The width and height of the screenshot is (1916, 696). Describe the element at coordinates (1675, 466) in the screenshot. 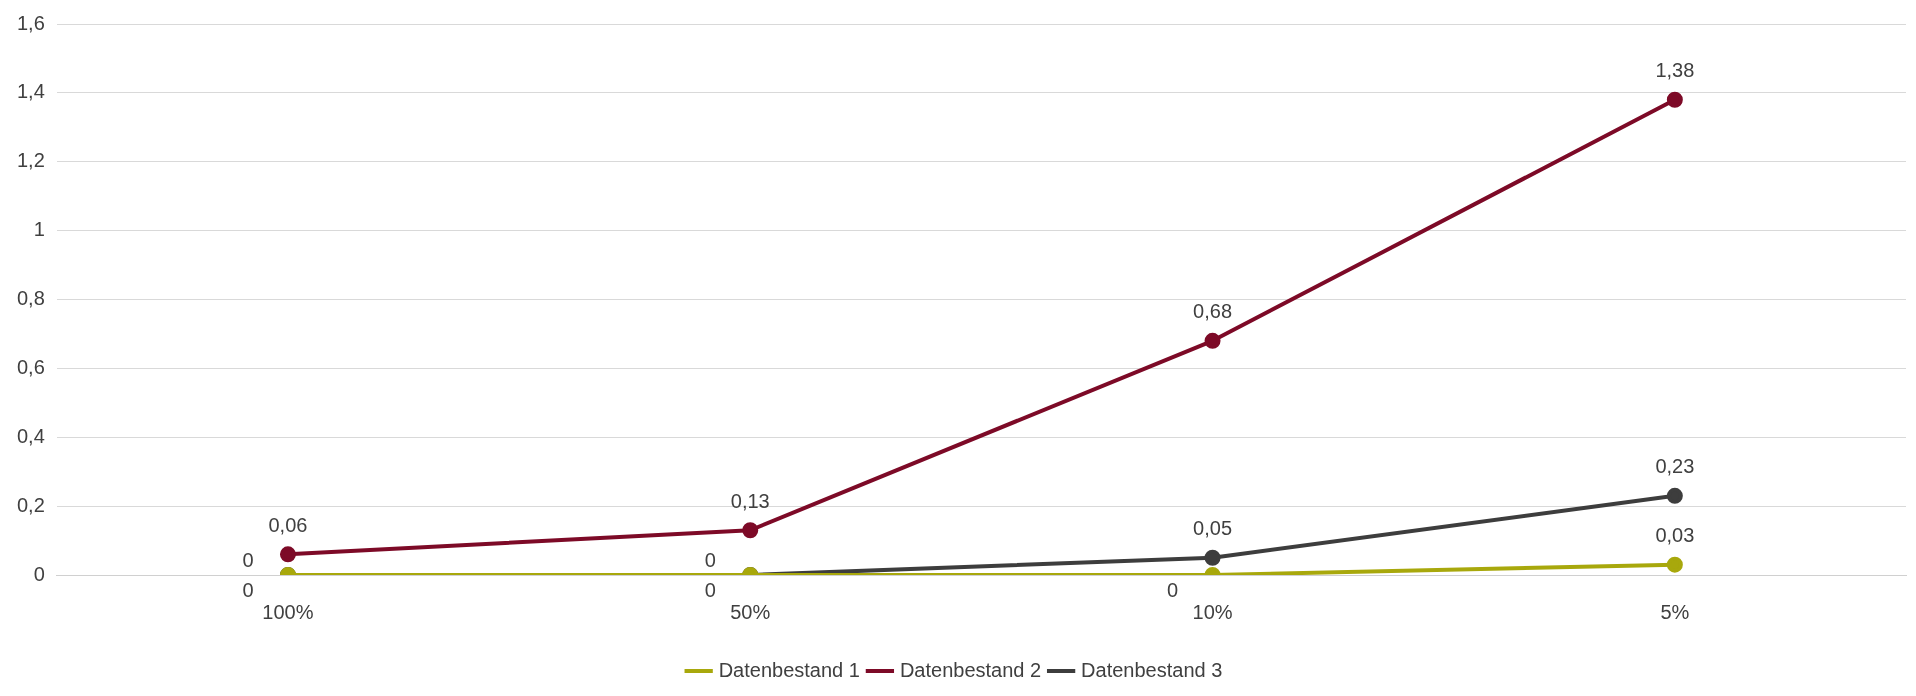

I see `data-label: 0,23` at that location.